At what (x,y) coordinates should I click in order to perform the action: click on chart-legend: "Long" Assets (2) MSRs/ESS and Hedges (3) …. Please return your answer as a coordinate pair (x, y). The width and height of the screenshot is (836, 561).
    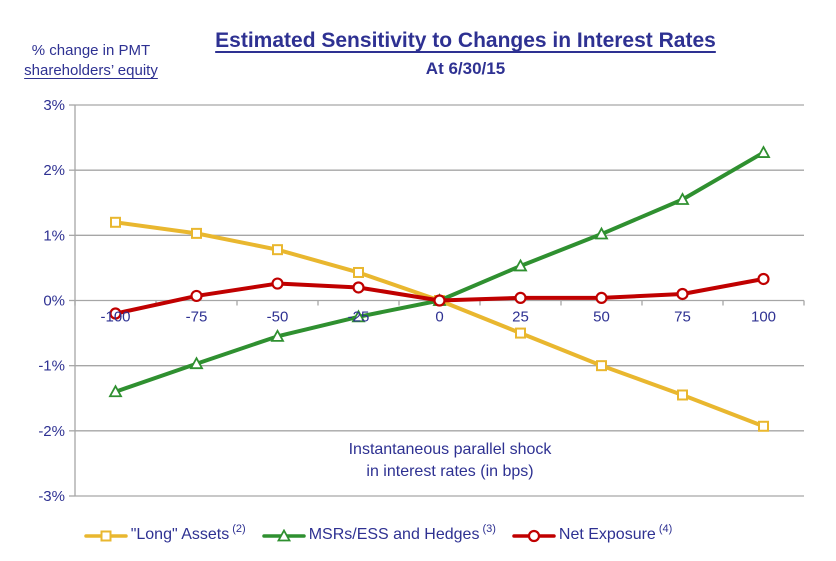
    Looking at the image, I should click on (398, 534).